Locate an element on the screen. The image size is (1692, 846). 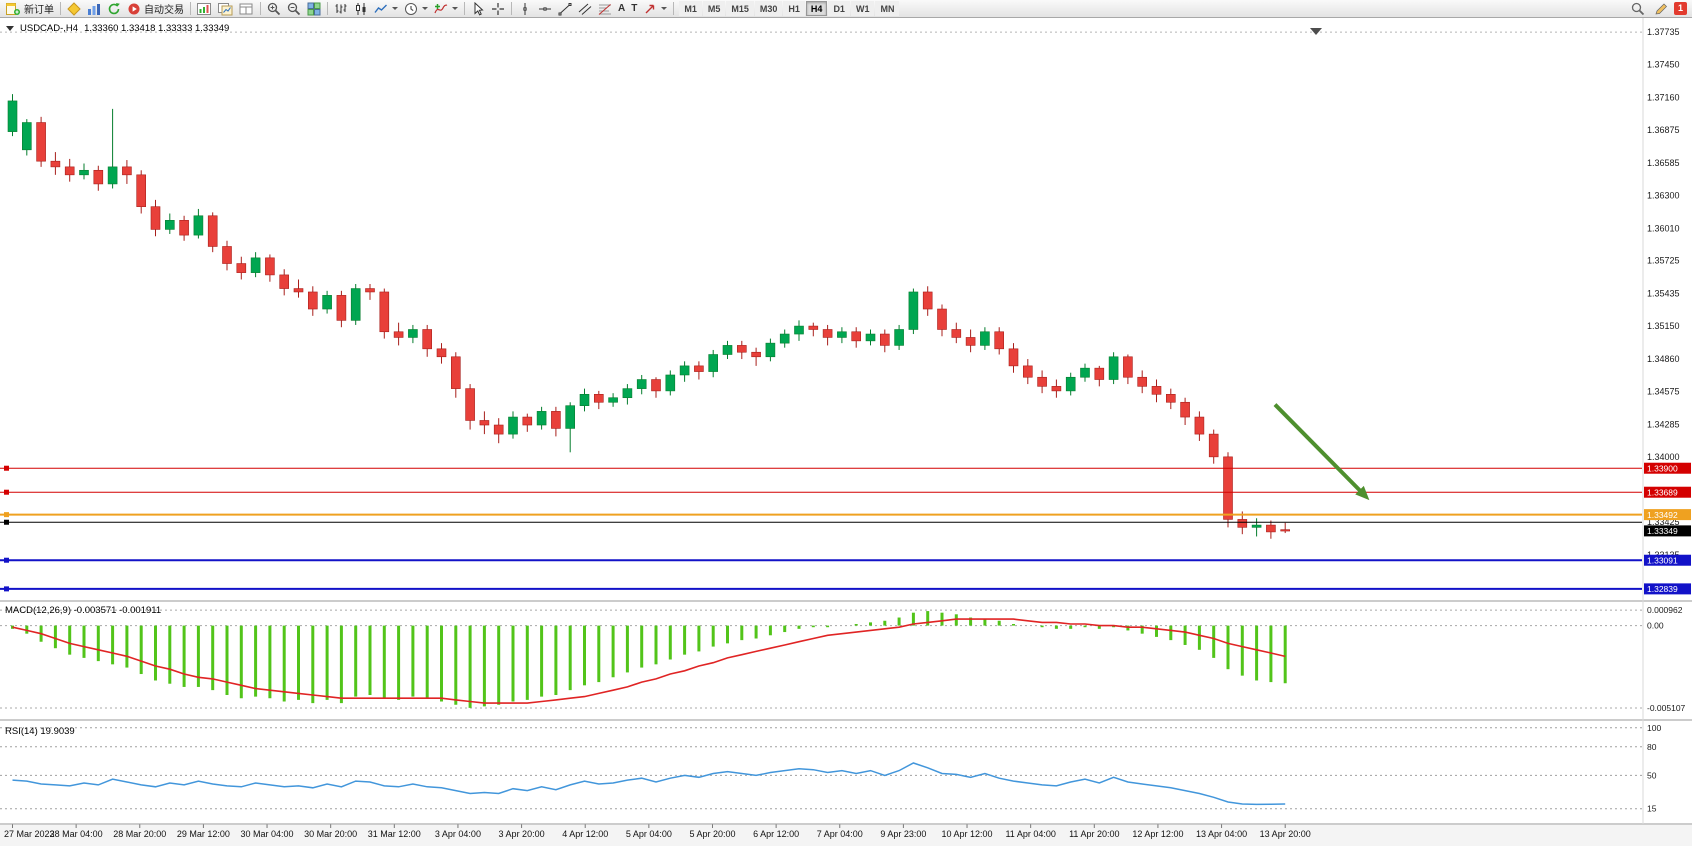
autotrading-label: 自动交易 is located at coordinates (164, 10).